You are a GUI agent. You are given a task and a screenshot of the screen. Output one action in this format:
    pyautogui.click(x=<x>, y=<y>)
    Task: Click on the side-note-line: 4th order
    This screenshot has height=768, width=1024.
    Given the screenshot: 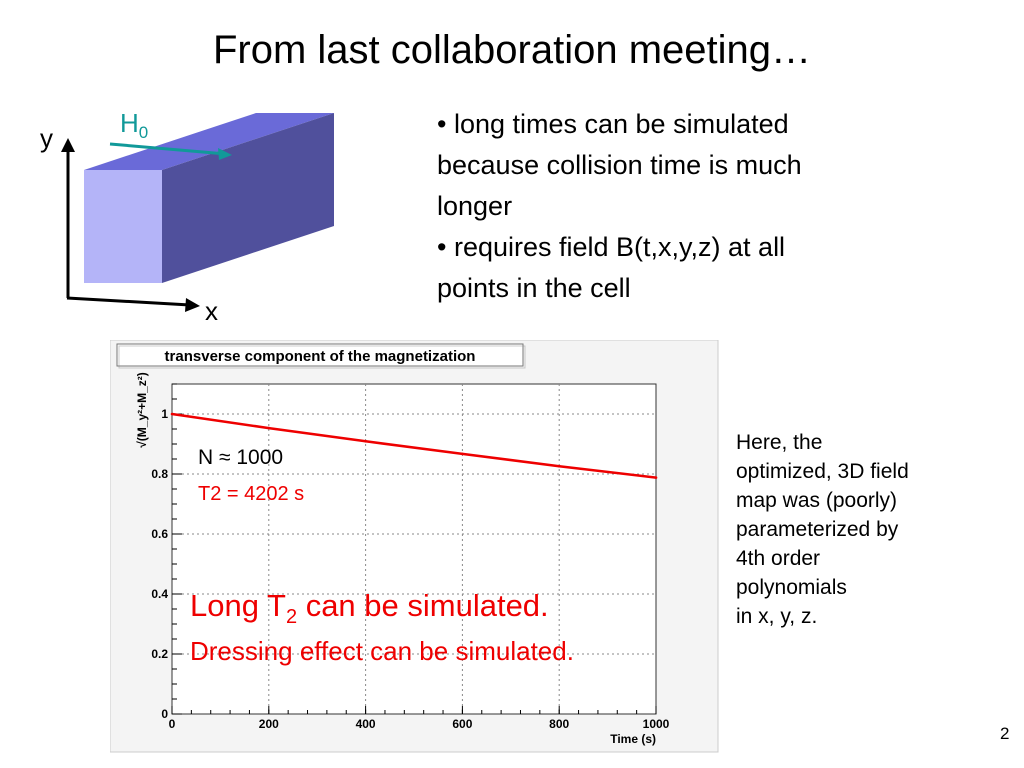 What is the action you would take?
    pyautogui.click(x=778, y=558)
    